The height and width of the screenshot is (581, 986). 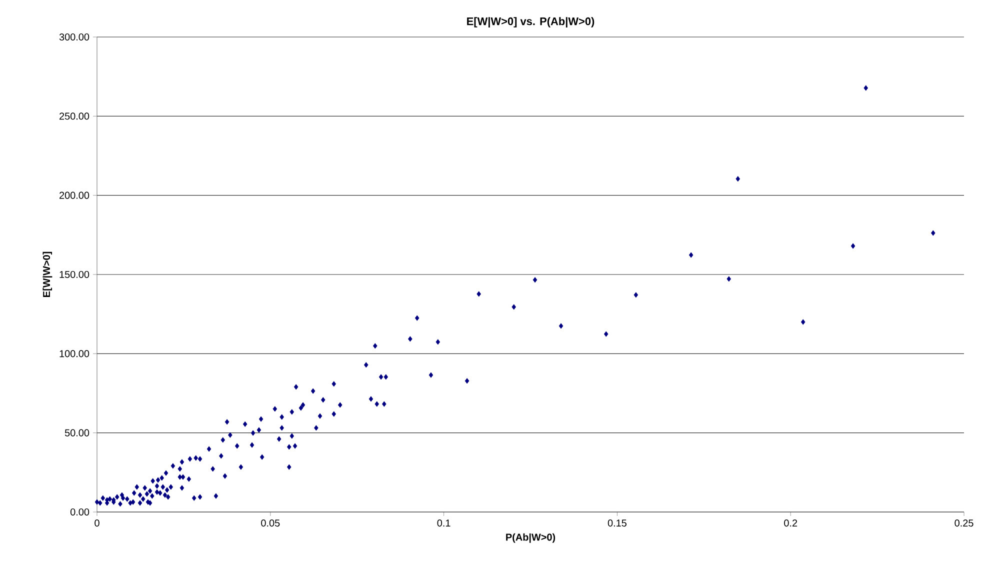 I want to click on y-axis-title: E[W|W>0], so click(x=47, y=274).